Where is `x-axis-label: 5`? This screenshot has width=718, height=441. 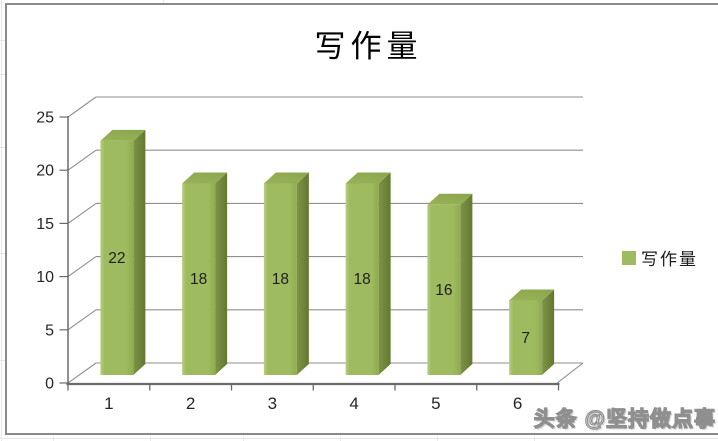 x-axis-label: 5 is located at coordinates (435, 403).